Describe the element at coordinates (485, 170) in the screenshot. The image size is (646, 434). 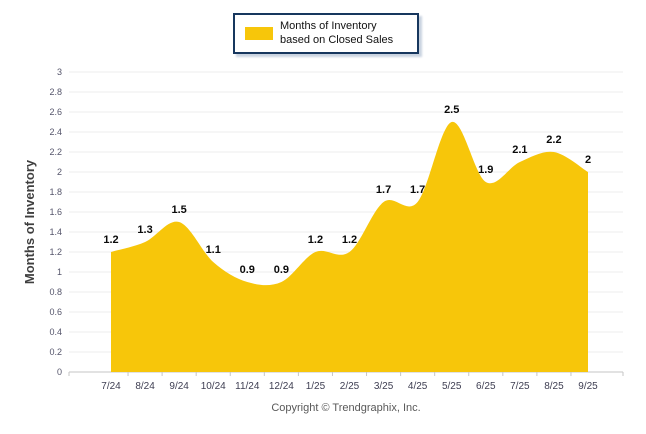
I see `data-label: 1.9` at that location.